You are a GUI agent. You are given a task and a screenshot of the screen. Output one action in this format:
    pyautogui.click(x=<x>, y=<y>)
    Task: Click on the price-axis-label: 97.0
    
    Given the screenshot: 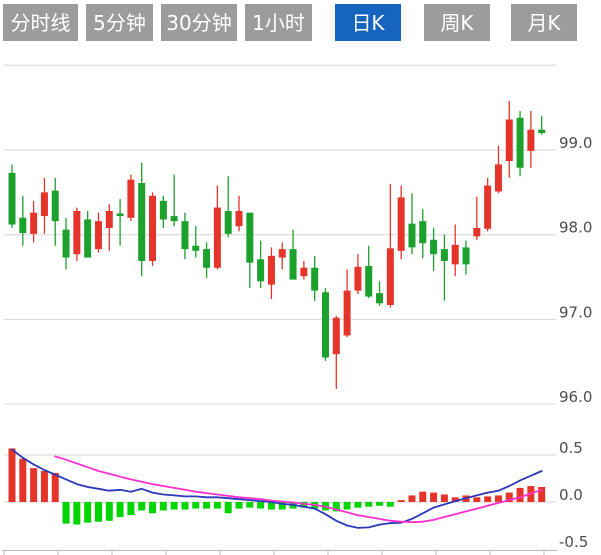 What is the action you would take?
    pyautogui.click(x=575, y=312)
    